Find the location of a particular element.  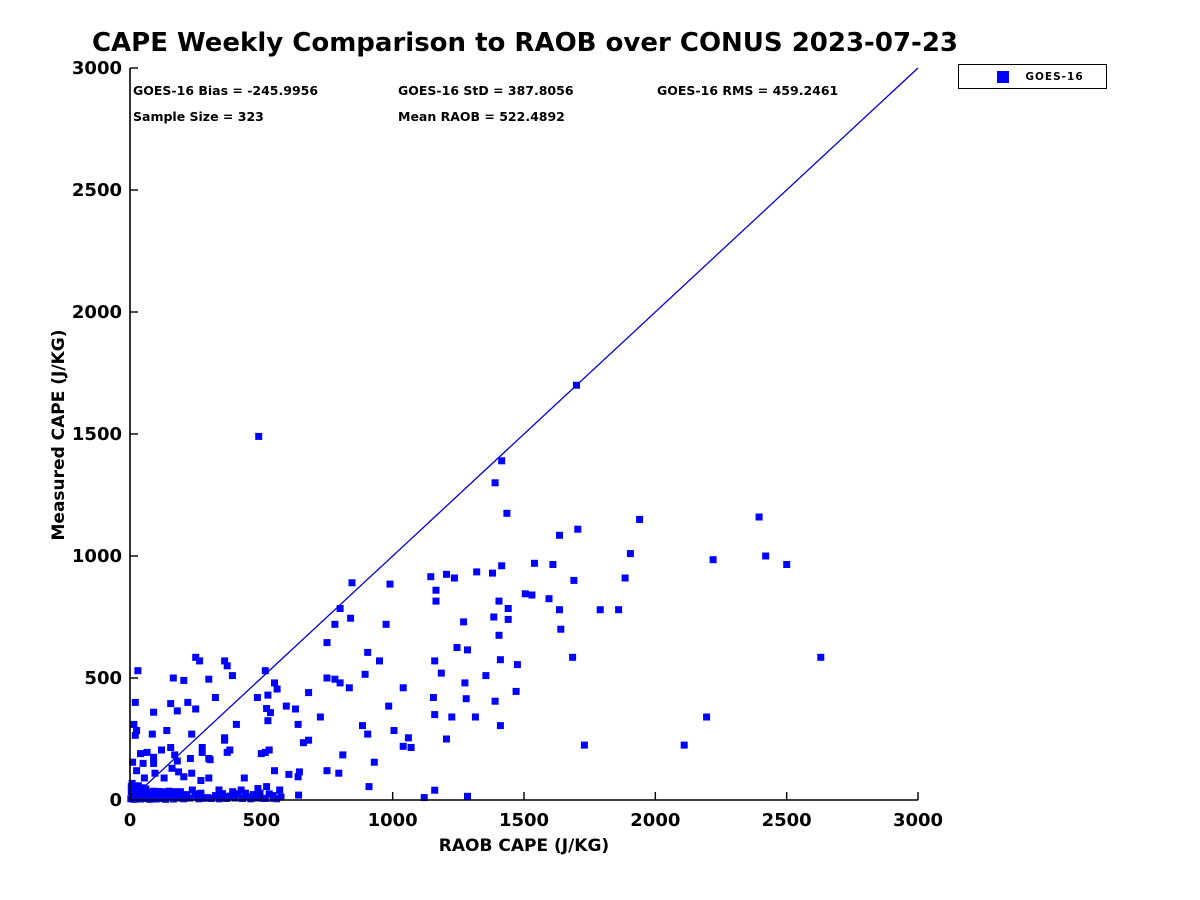

x-tick-label: 1500 is located at coordinates (524, 820).